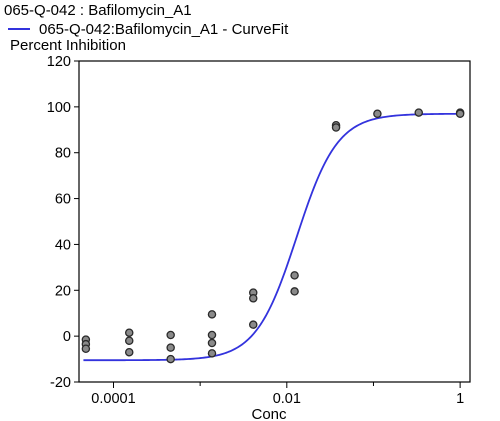  I want to click on x-axis-ticks: 0.0001 0.01 1, so click(277, 394).